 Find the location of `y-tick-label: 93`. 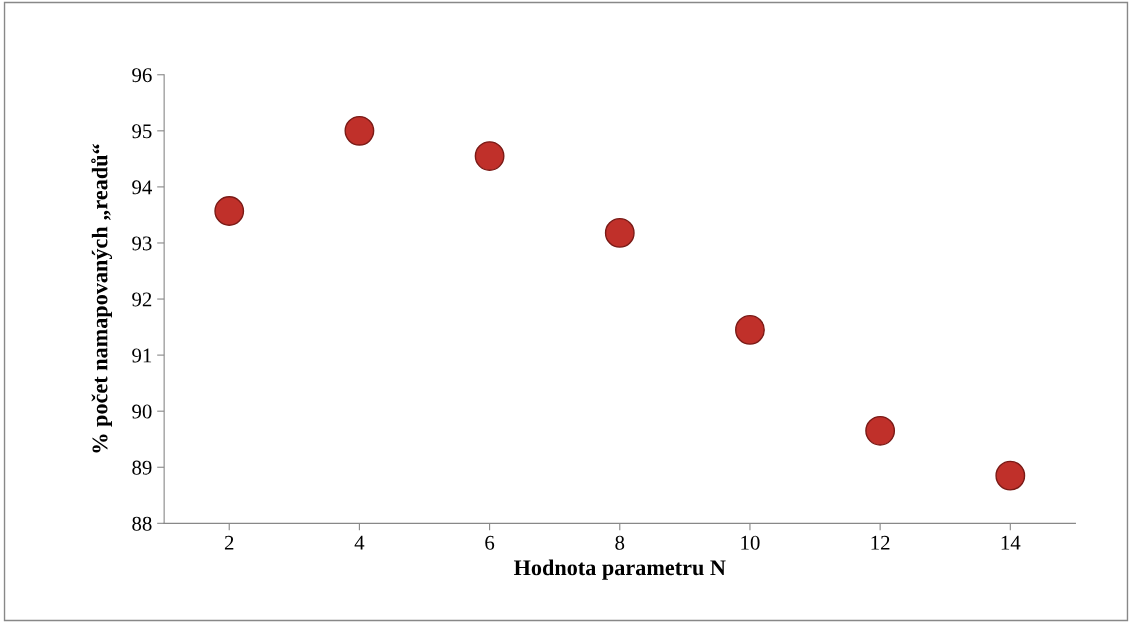

y-tick-label: 93 is located at coordinates (142, 243).